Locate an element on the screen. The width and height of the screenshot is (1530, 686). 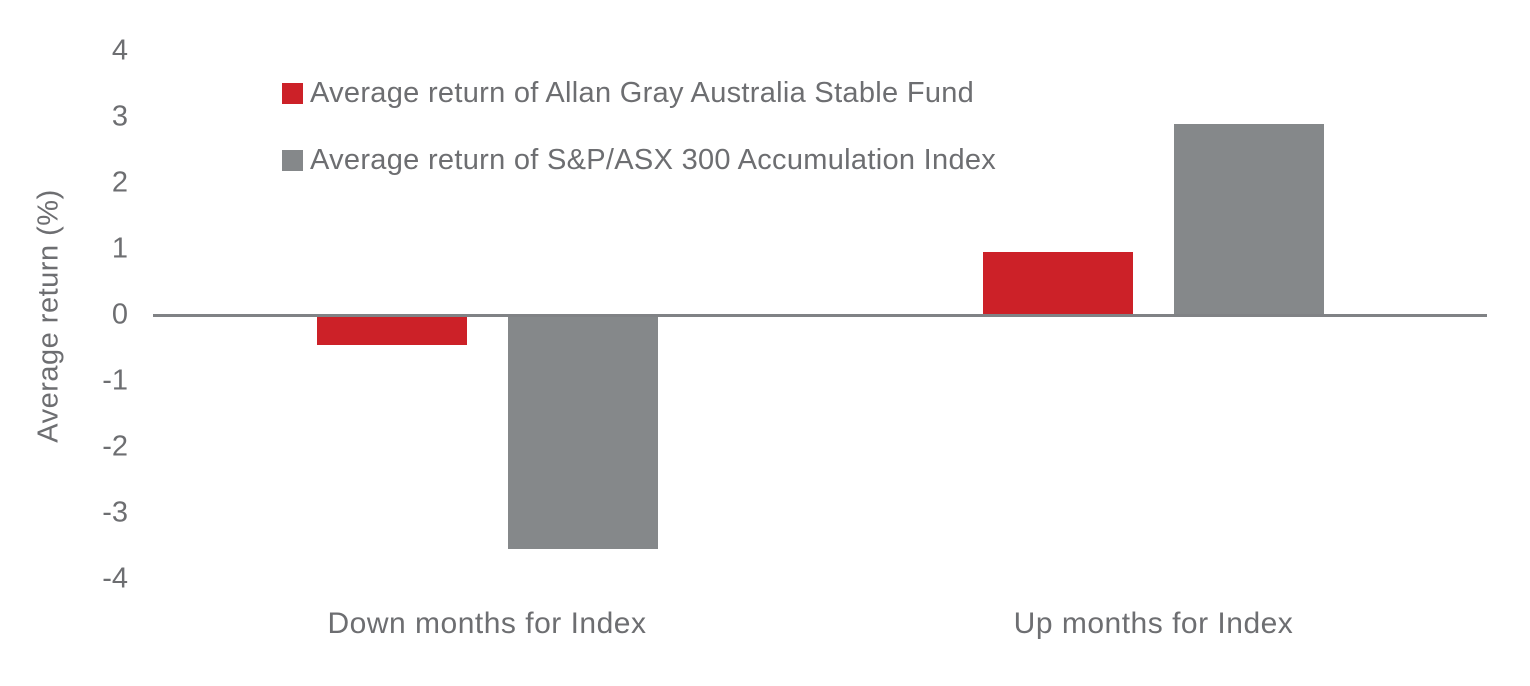
y-axis-tick-label: 1 is located at coordinates (119, 248).